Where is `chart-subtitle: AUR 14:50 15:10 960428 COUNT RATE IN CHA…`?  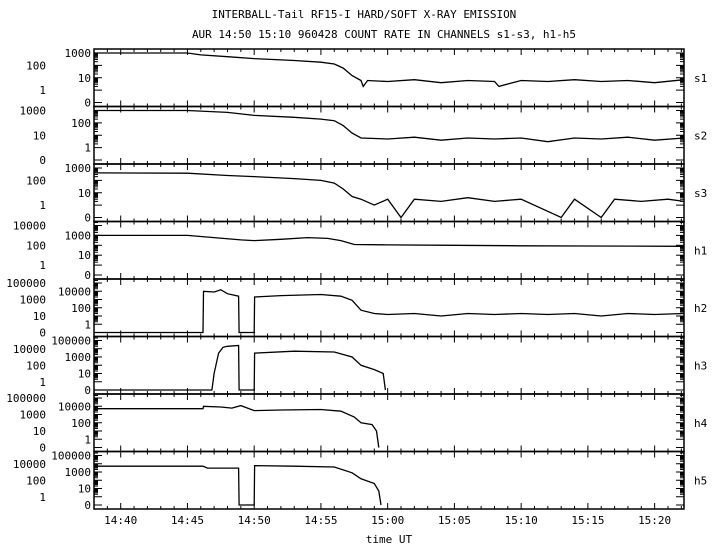 chart-subtitle: AUR 14:50 15:10 960428 COUNT RATE IN CHA… is located at coordinates (384, 34).